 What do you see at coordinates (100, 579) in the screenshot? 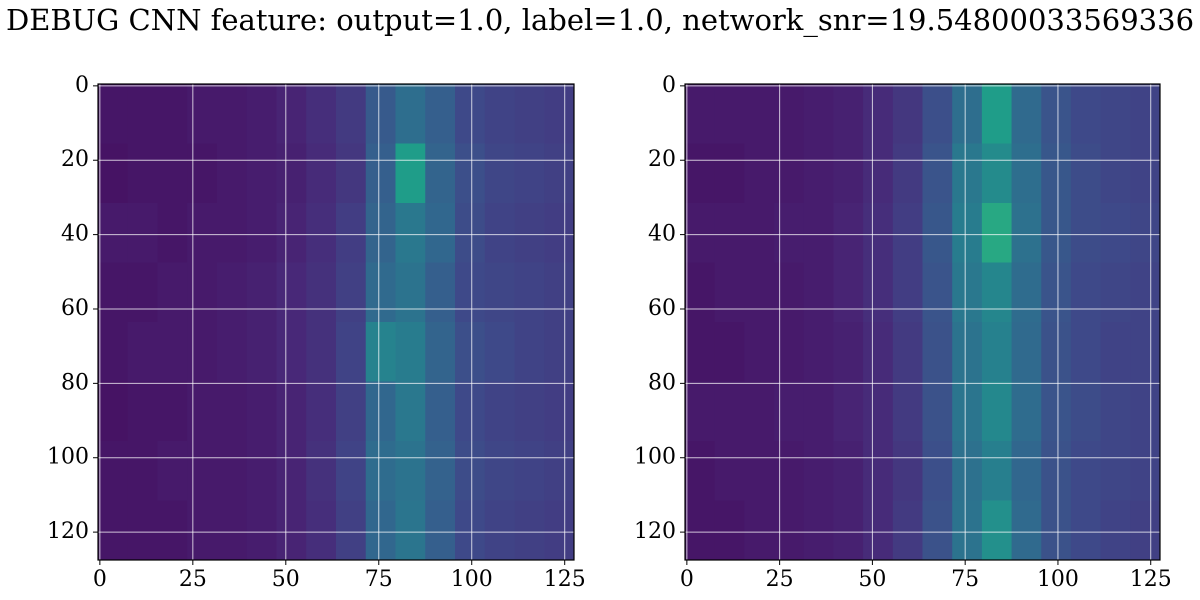
I see `x-tick-label: 0` at bounding box center [100, 579].